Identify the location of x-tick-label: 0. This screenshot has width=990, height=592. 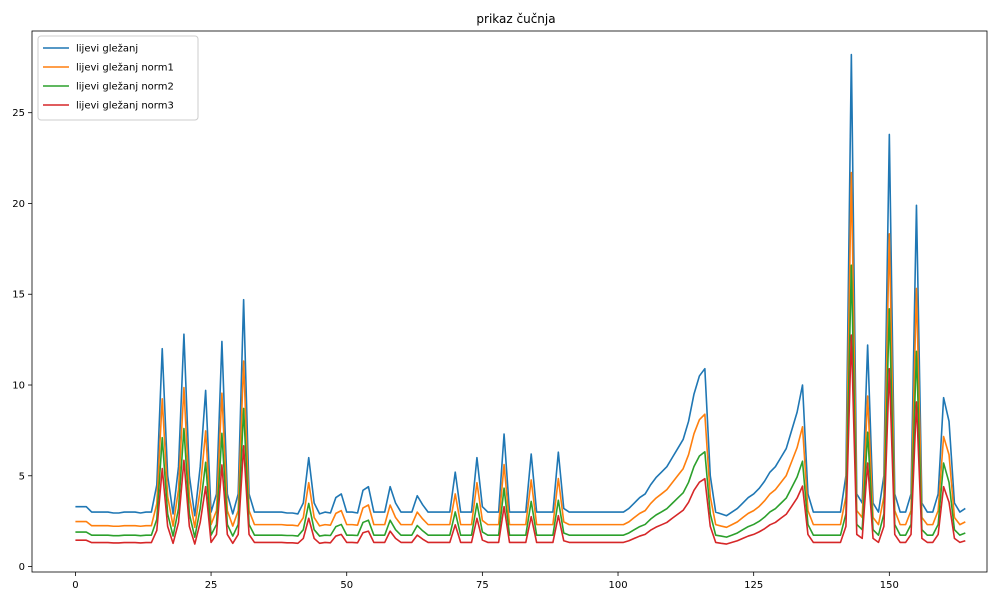
(75, 585).